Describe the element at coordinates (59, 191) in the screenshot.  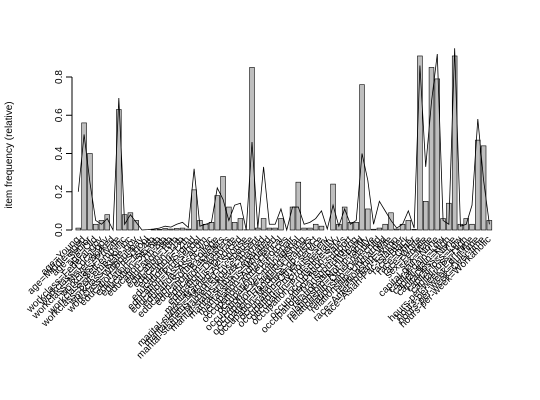
I see `y-tick-label: 0.2` at that location.